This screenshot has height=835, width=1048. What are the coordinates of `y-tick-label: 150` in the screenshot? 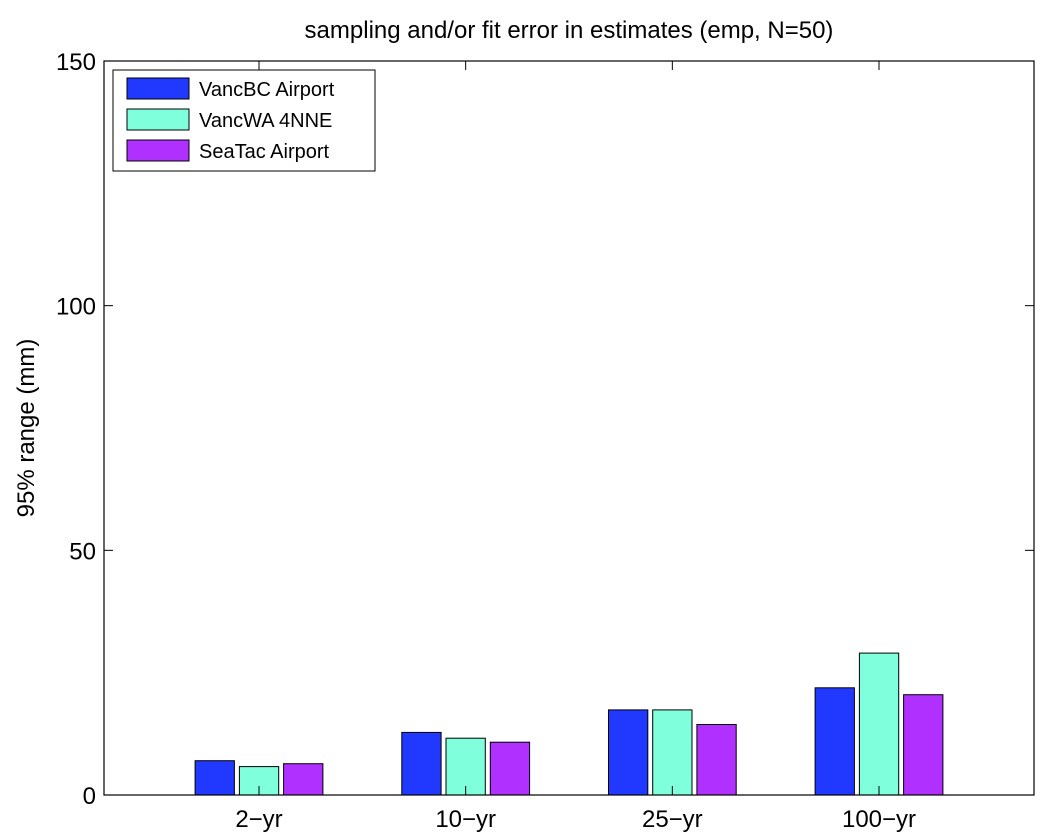 It's located at (76, 62).